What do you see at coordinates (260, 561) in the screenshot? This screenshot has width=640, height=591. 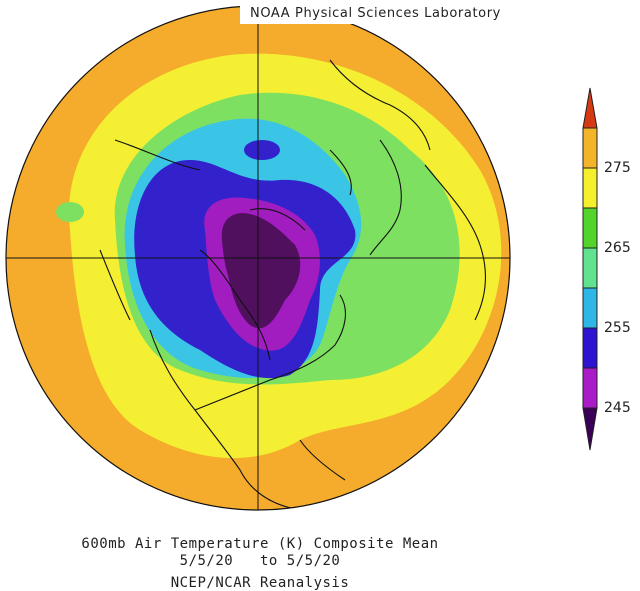 I see `date-range: 5/5/20 to 5/5/20` at bounding box center [260, 561].